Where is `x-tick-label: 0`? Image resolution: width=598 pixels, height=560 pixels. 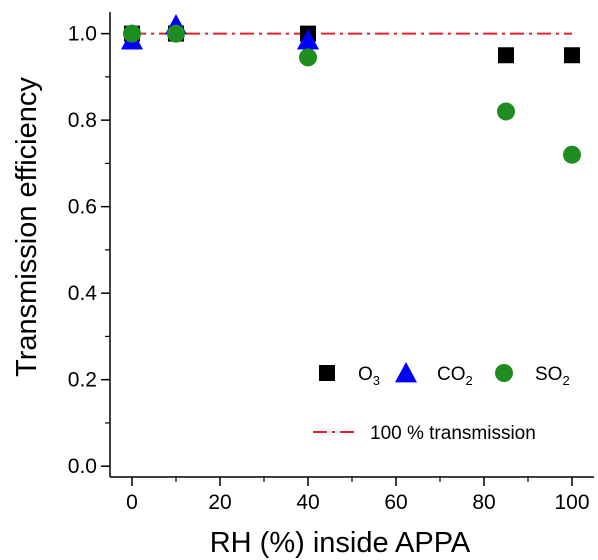 x-tick-label: 0 is located at coordinates (132, 502).